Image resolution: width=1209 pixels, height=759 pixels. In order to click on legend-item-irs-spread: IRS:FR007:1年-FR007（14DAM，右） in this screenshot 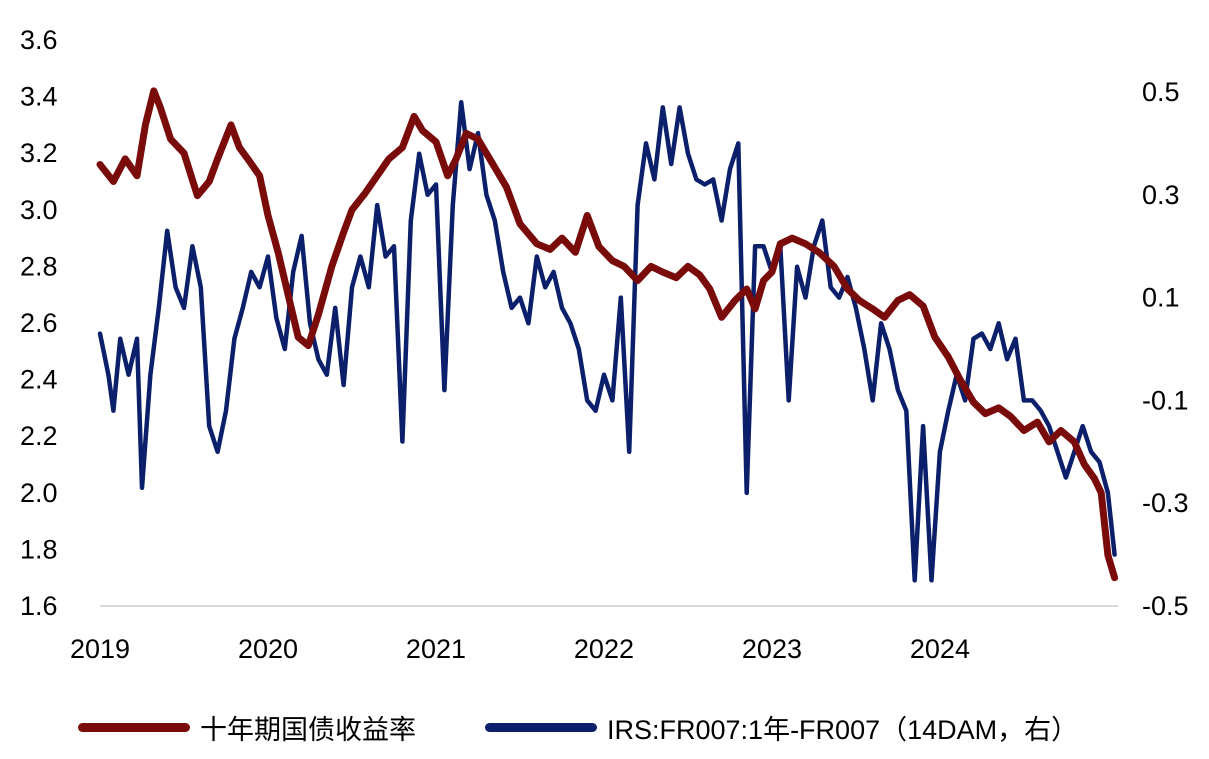, I will do `click(781, 727)`.